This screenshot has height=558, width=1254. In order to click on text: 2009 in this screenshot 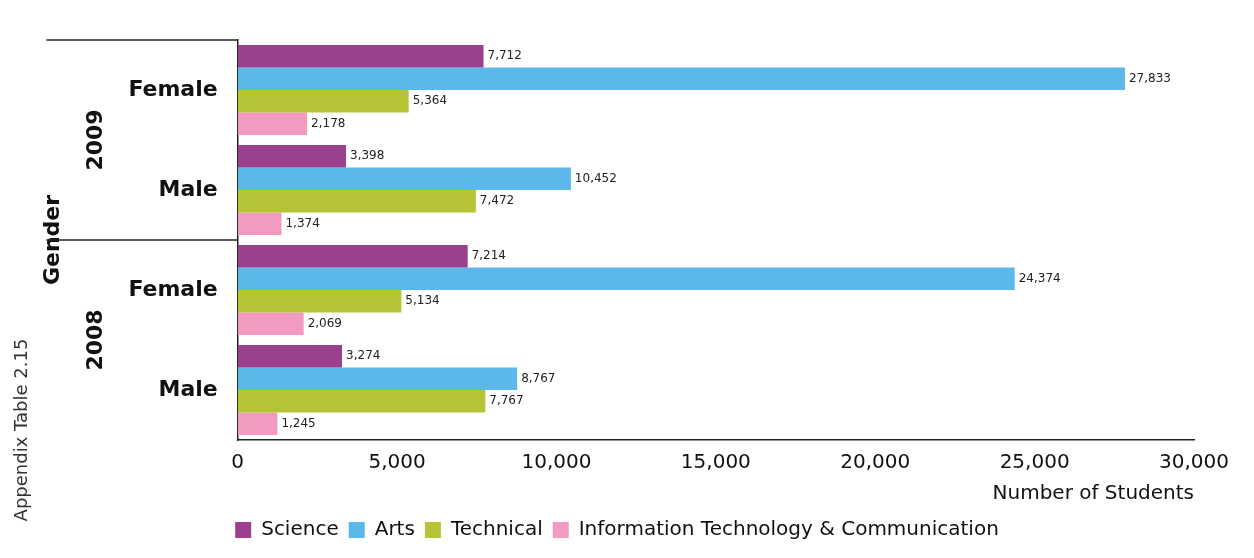, I will do `click(95, 140)`.